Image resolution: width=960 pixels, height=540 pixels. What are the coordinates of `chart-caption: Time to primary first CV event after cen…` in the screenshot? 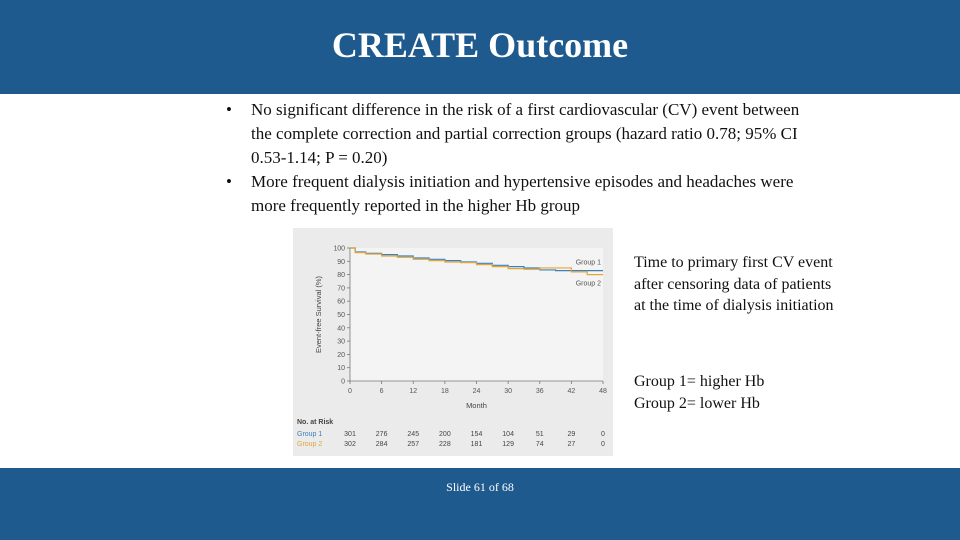 It's located at (734, 284).